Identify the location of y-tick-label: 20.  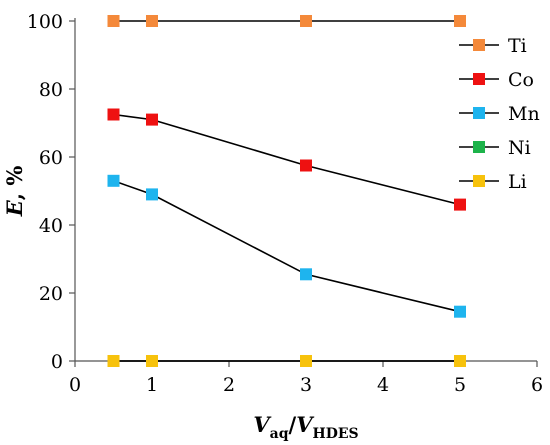
(51, 294).